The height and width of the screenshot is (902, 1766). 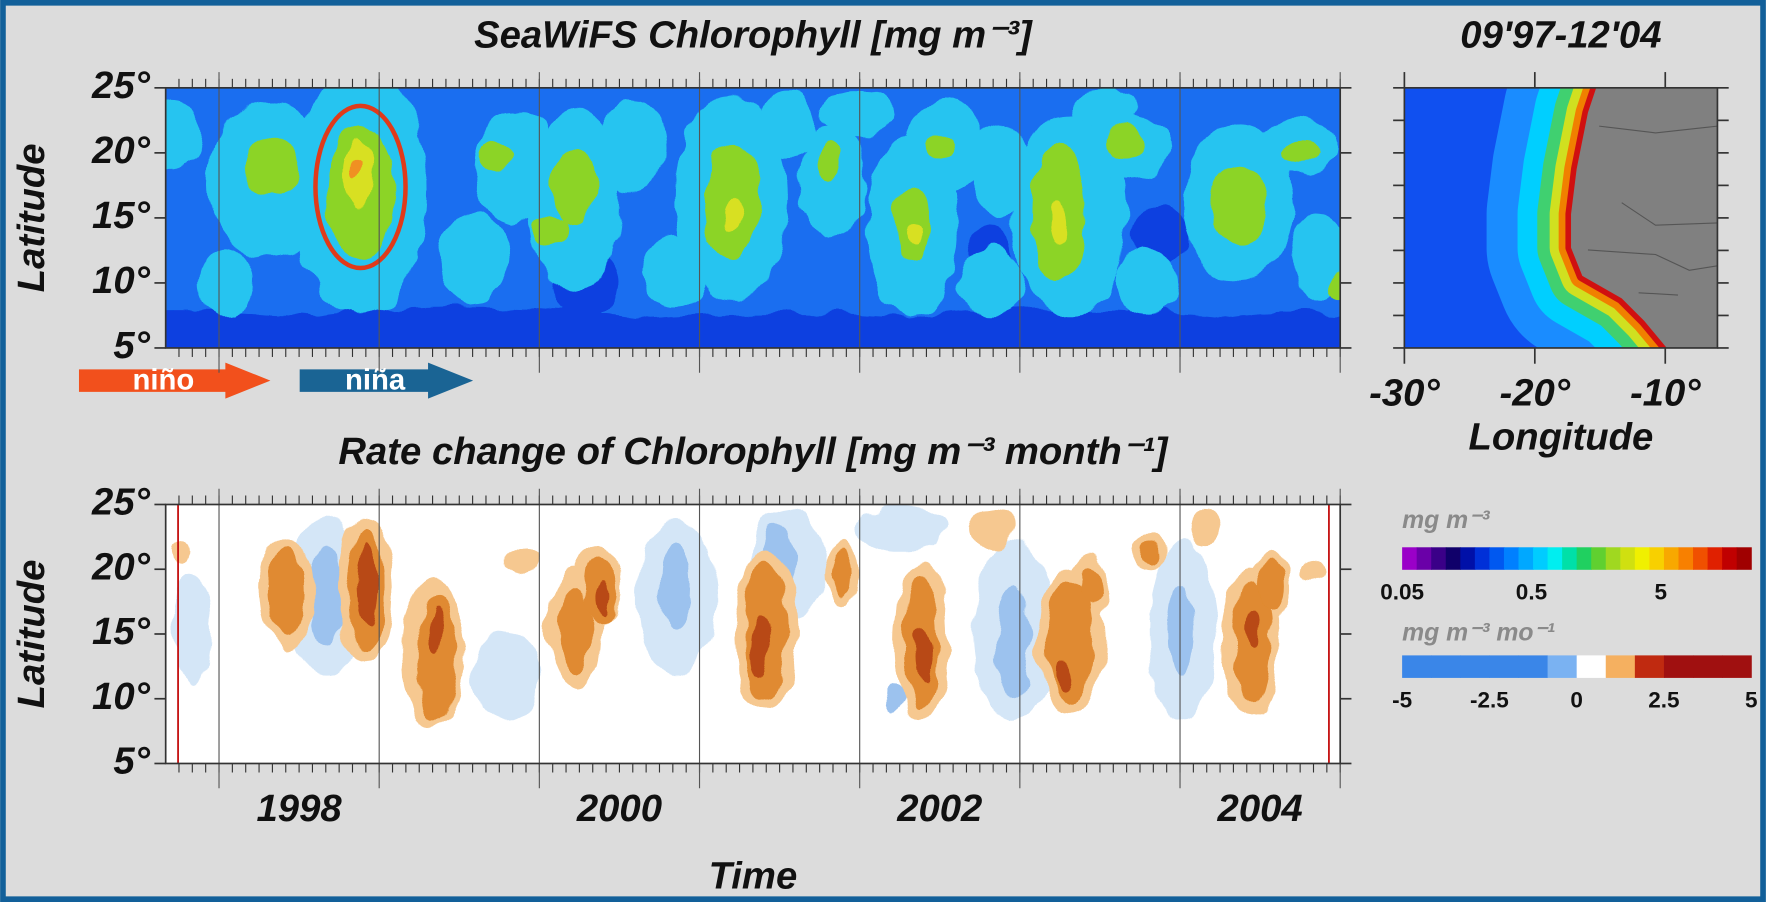 I want to click on colorbar-tick-label: 0, so click(x=1576, y=700).